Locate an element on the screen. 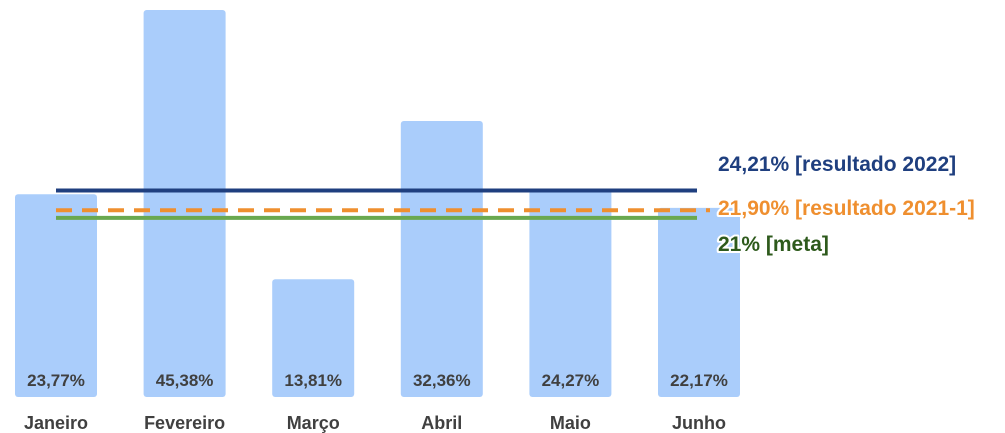 The width and height of the screenshot is (1005, 433). category-label: Junho is located at coordinates (699, 423).